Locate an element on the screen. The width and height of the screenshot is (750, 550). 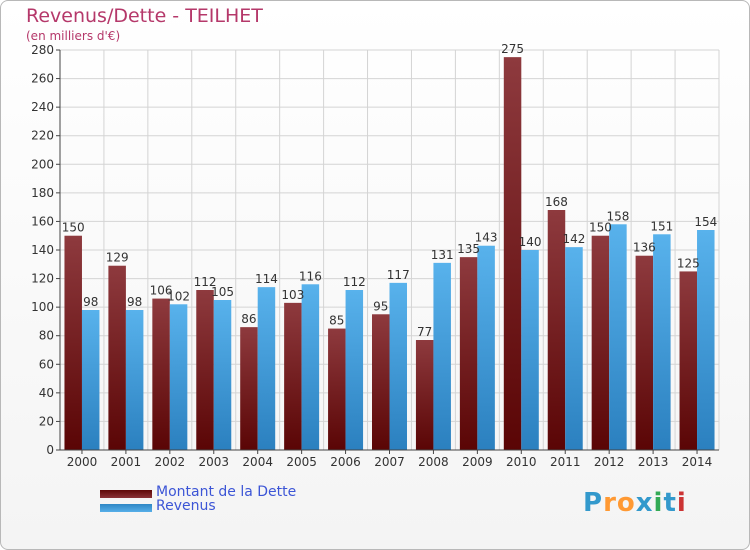
bar-dette-2005 is located at coordinates (293, 376).